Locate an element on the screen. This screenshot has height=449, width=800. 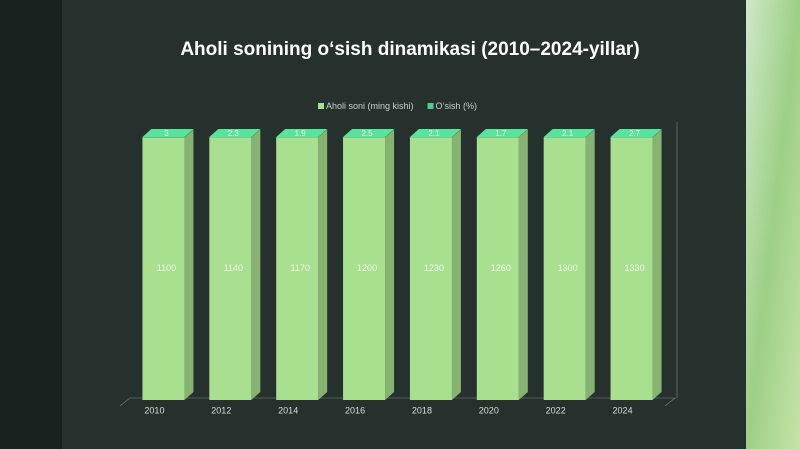
x-tick-label: 2012 is located at coordinates (221, 410).